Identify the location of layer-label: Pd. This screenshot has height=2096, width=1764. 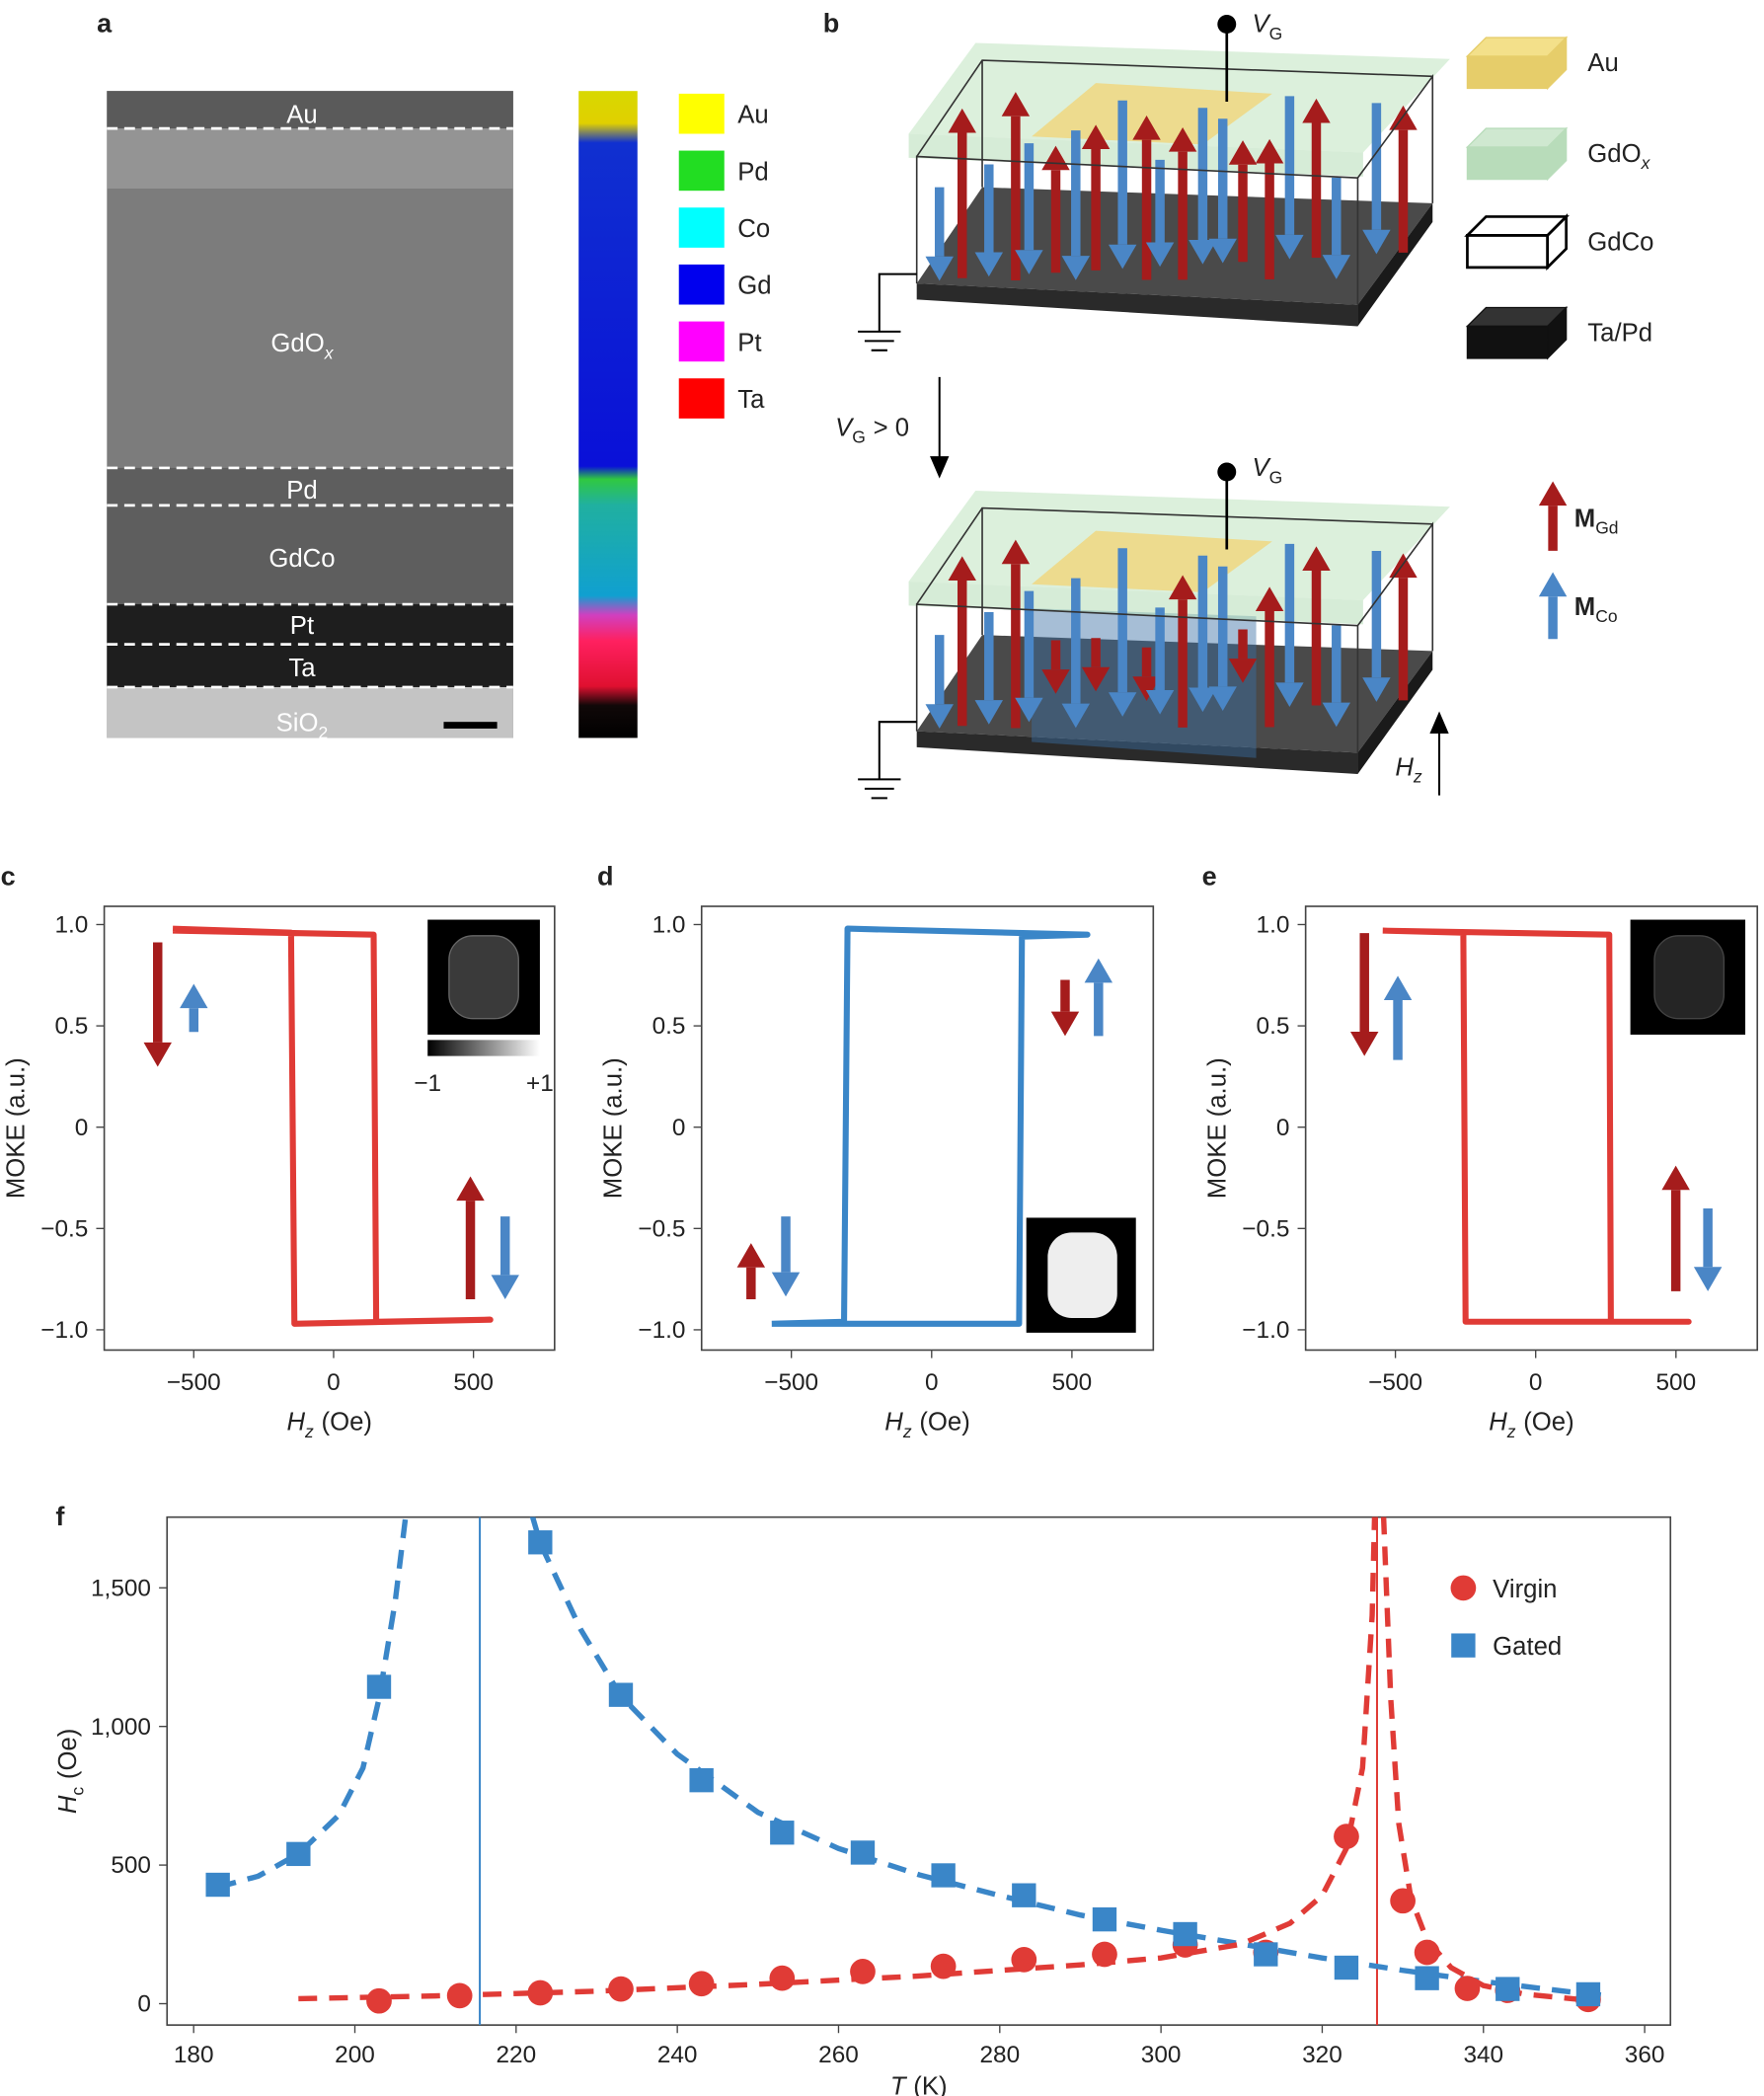
(301, 491).